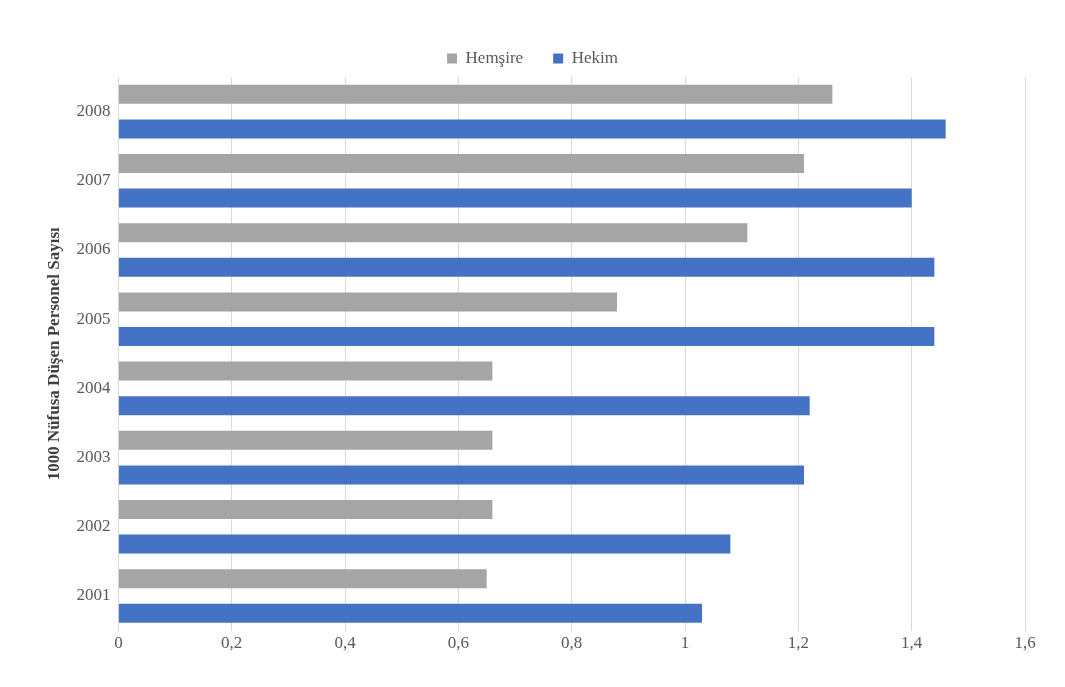  What do you see at coordinates (93, 457) in the screenshot?
I see `y-tick-label: 2003` at bounding box center [93, 457].